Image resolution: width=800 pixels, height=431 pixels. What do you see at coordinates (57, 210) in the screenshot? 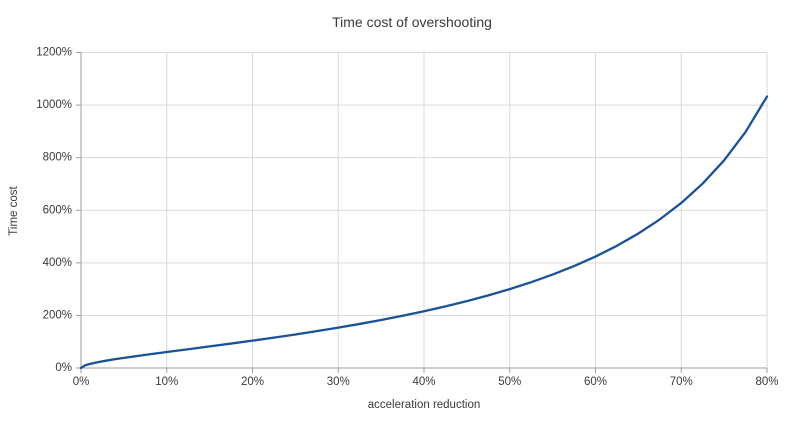
I see `y-tick-label: 600%` at bounding box center [57, 210].